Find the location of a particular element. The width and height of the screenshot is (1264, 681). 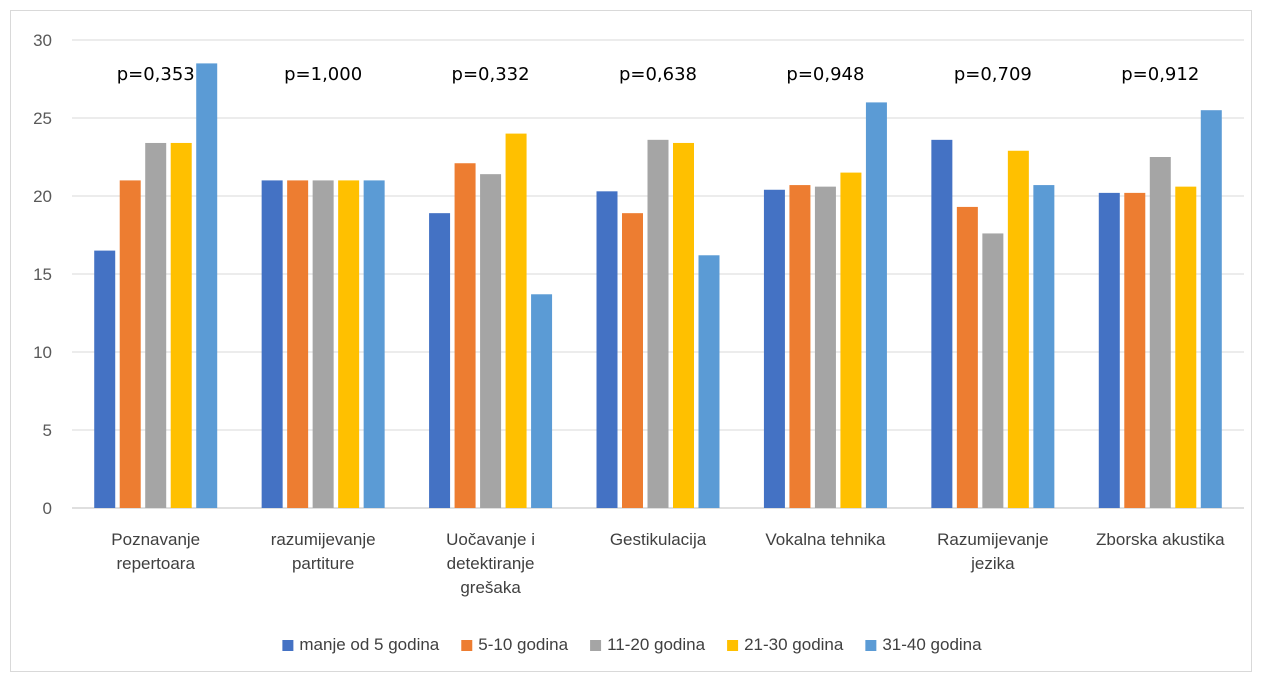

x-tick-label: Gestikulacija is located at coordinates (658, 539).